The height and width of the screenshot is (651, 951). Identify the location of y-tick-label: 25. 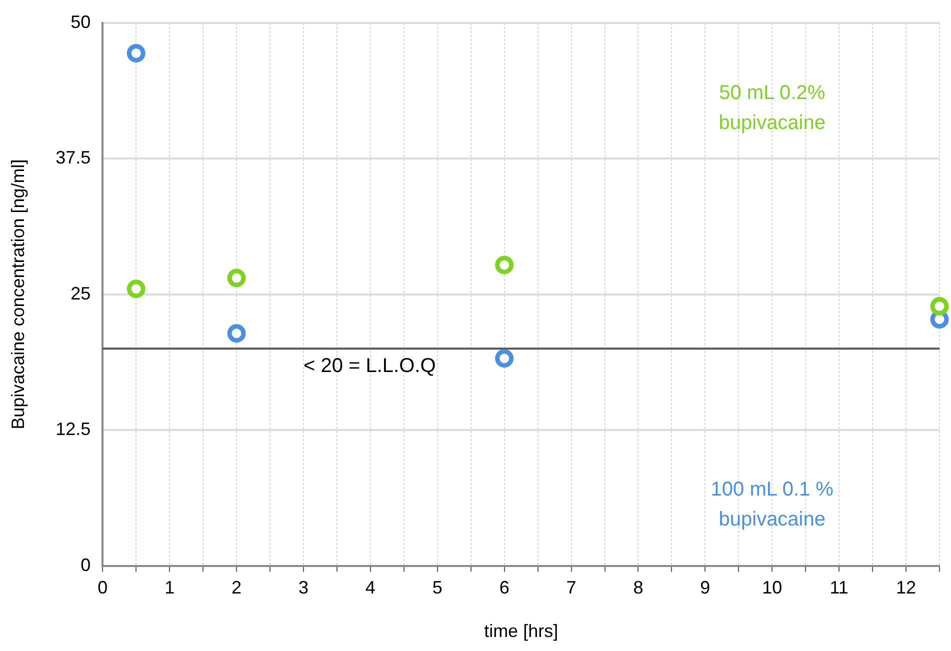
(80, 293).